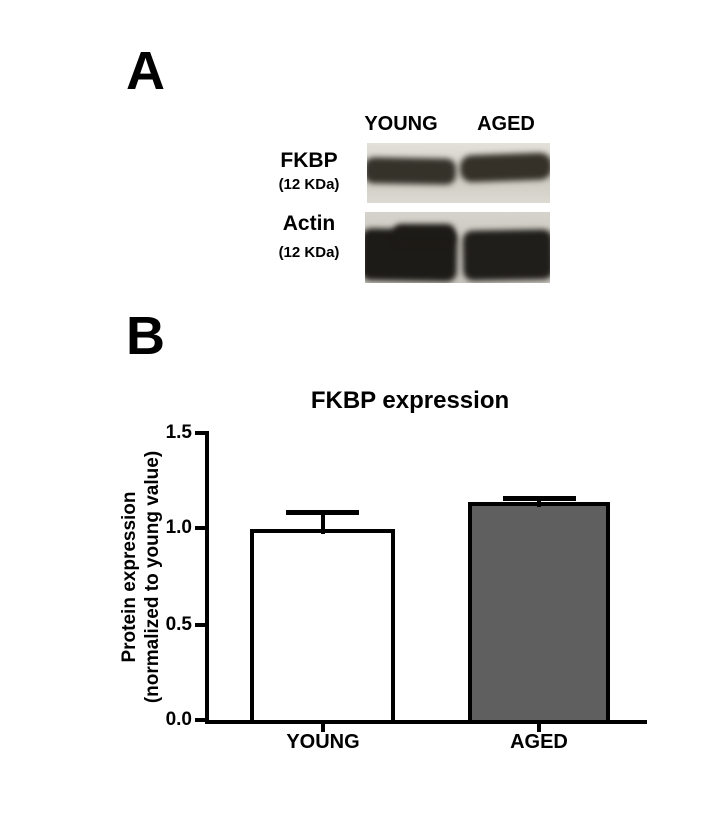 This screenshot has height=828, width=720. Describe the element at coordinates (424, 234) in the screenshot. I see `actin-band-young-lane-bump` at that location.